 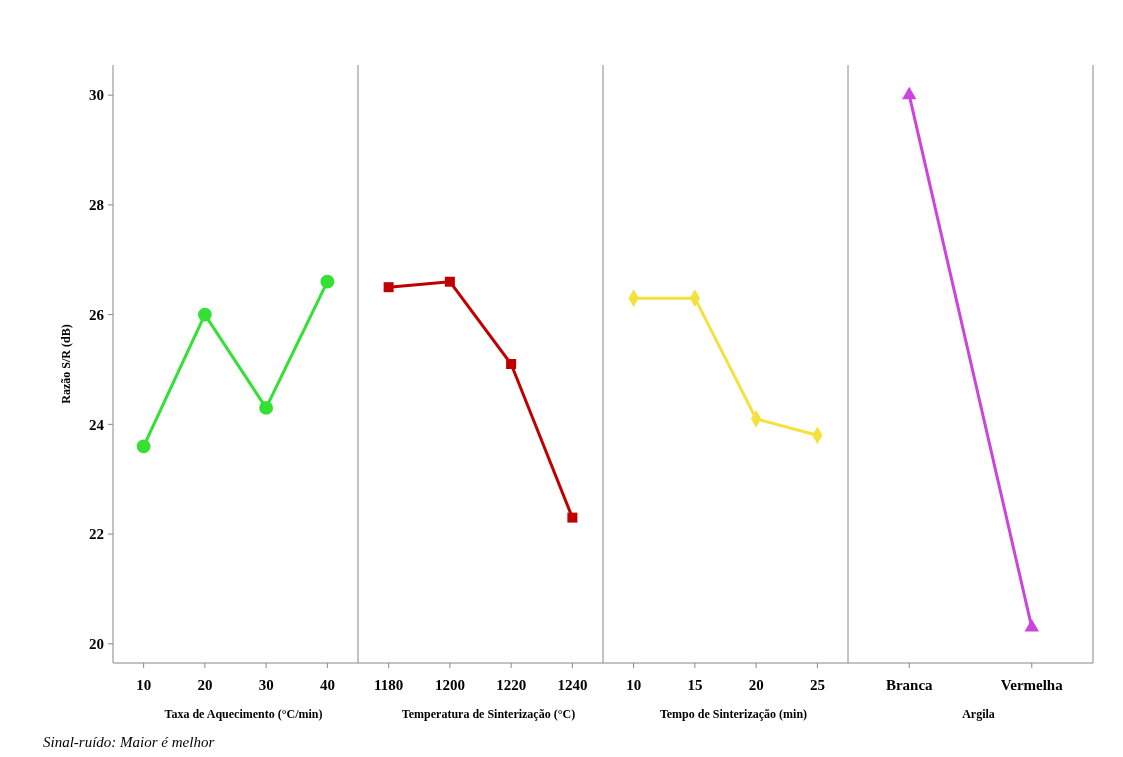 I want to click on x-tick-label: Vermelha, so click(x=1032, y=685).